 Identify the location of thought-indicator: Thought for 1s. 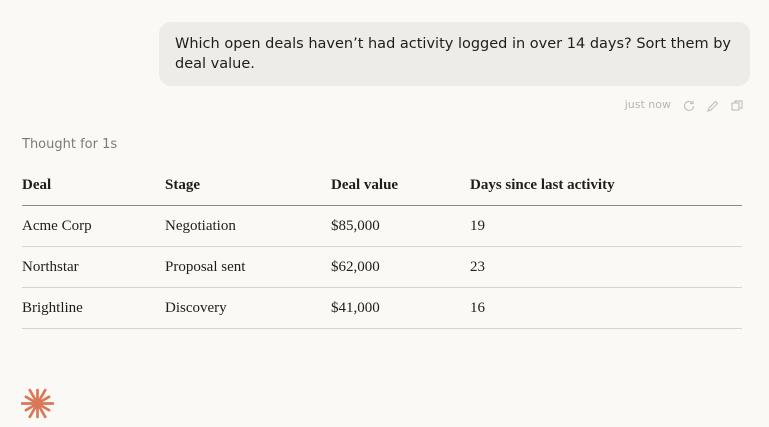
(70, 144).